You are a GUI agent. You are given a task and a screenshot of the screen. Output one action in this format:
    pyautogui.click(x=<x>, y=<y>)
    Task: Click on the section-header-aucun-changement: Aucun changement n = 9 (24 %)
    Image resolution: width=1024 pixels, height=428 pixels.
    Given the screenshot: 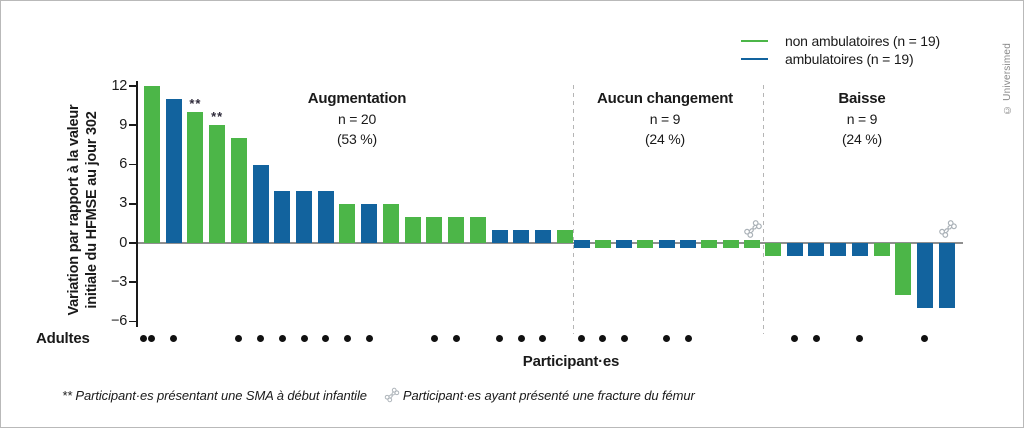 What is the action you would take?
    pyautogui.click(x=665, y=119)
    